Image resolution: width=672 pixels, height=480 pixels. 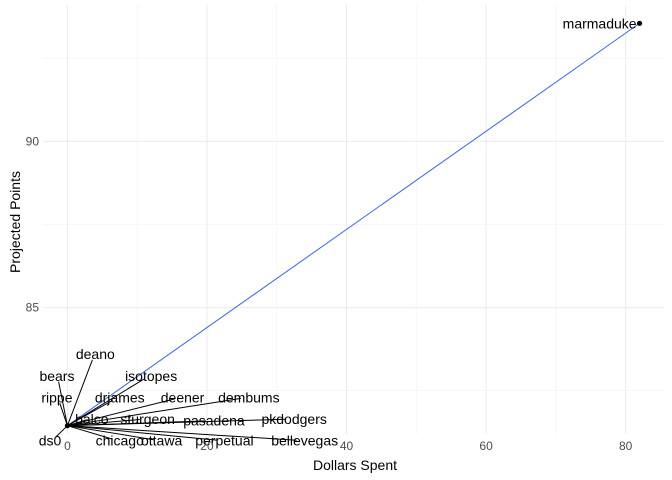 I want to click on y-tick-label: 90, so click(x=33, y=141).